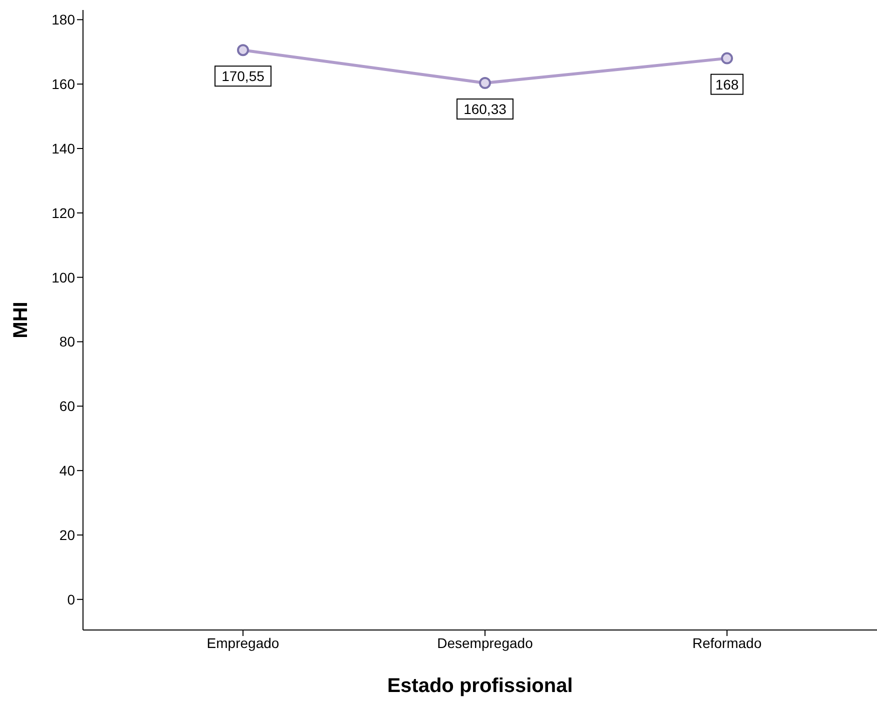 The width and height of the screenshot is (877, 708). What do you see at coordinates (67, 342) in the screenshot?
I see `y-tick-label: 80` at bounding box center [67, 342].